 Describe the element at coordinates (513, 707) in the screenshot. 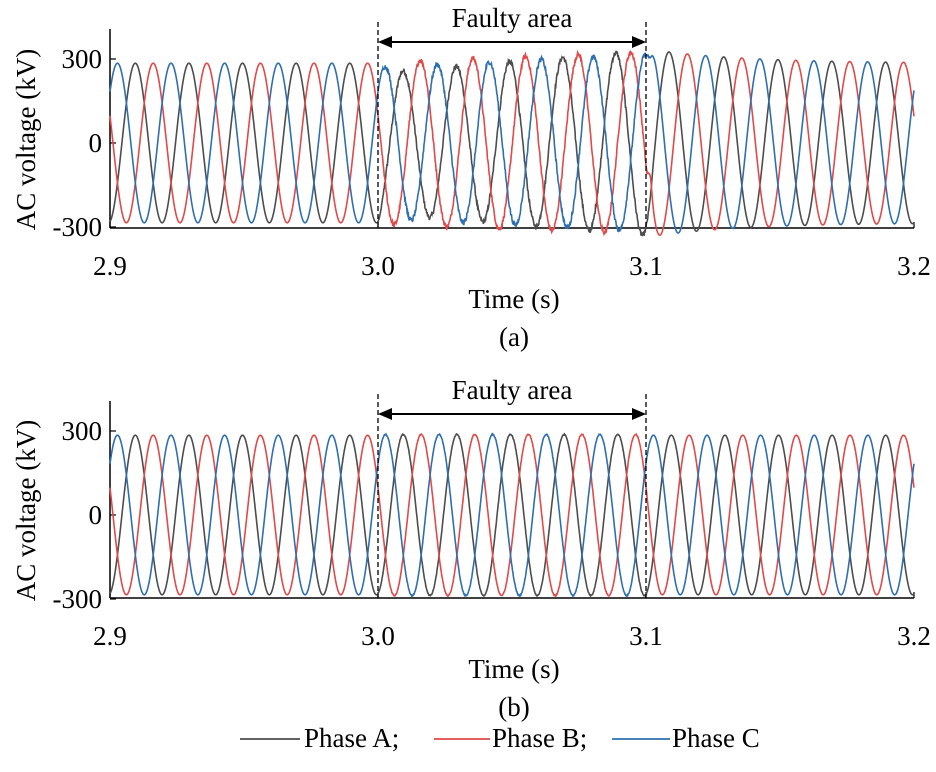

I see `panel-label: (b)` at that location.